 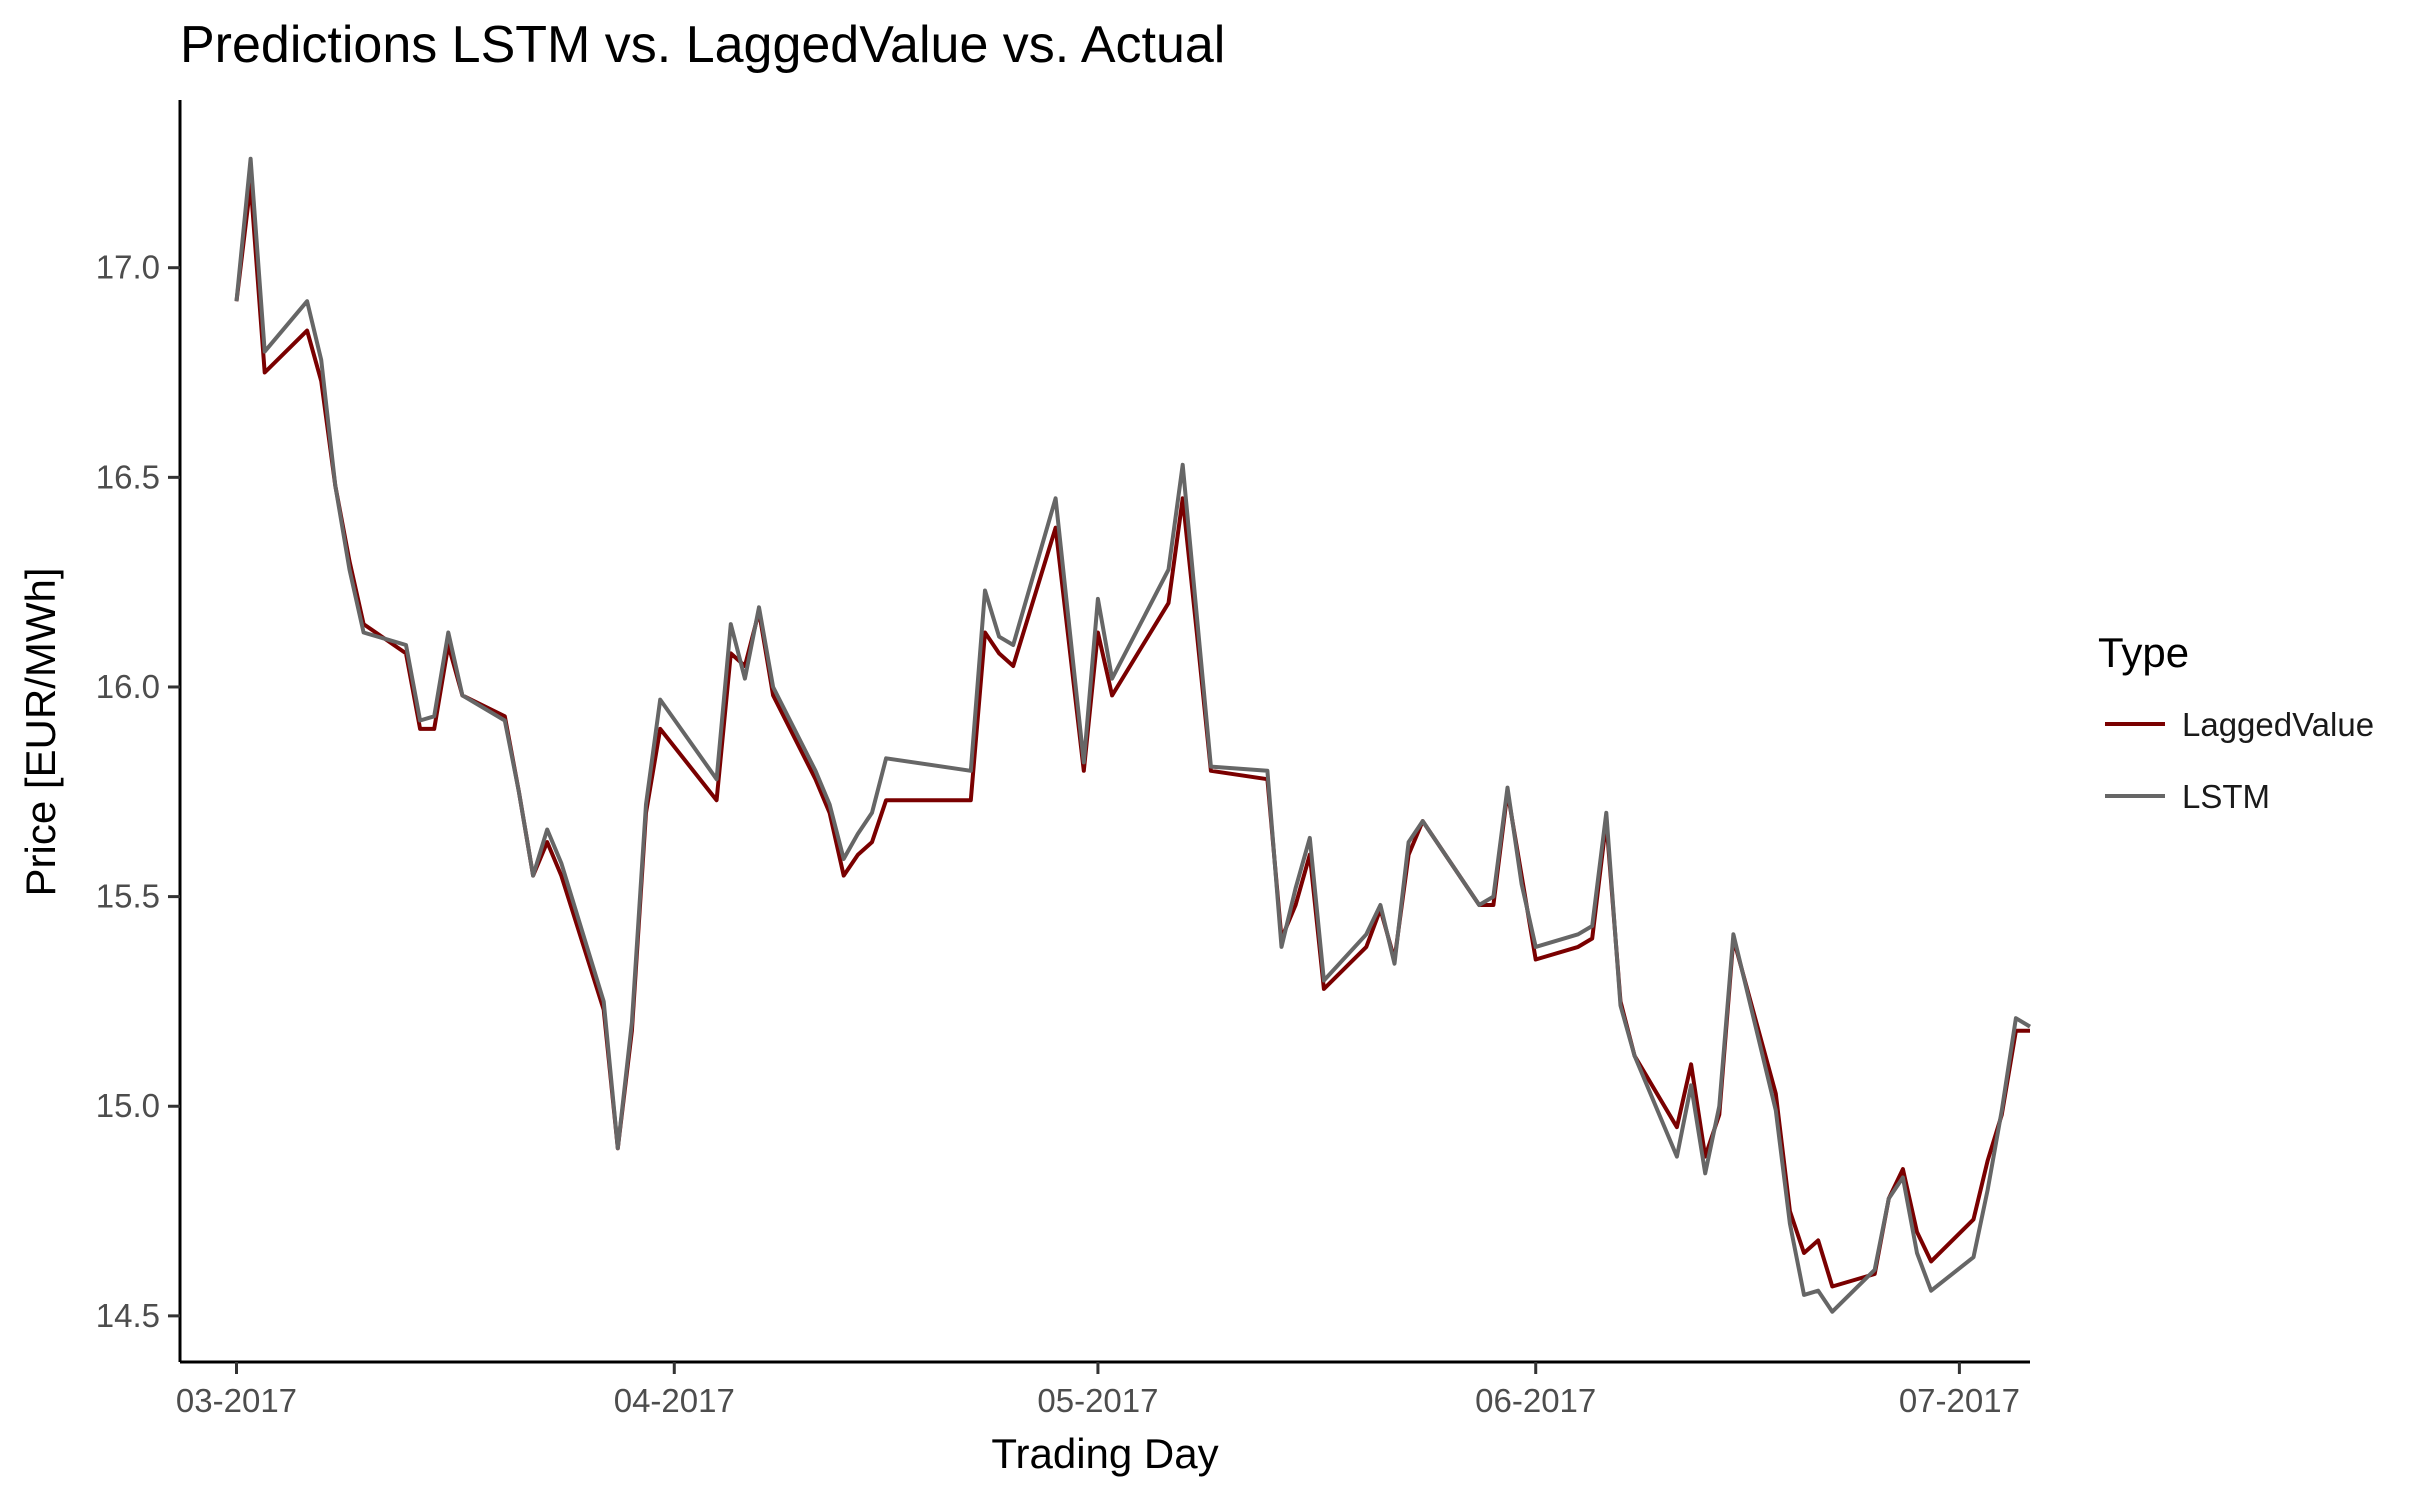 I want to click on x-tick-label: 04-2017, so click(x=674, y=1400).